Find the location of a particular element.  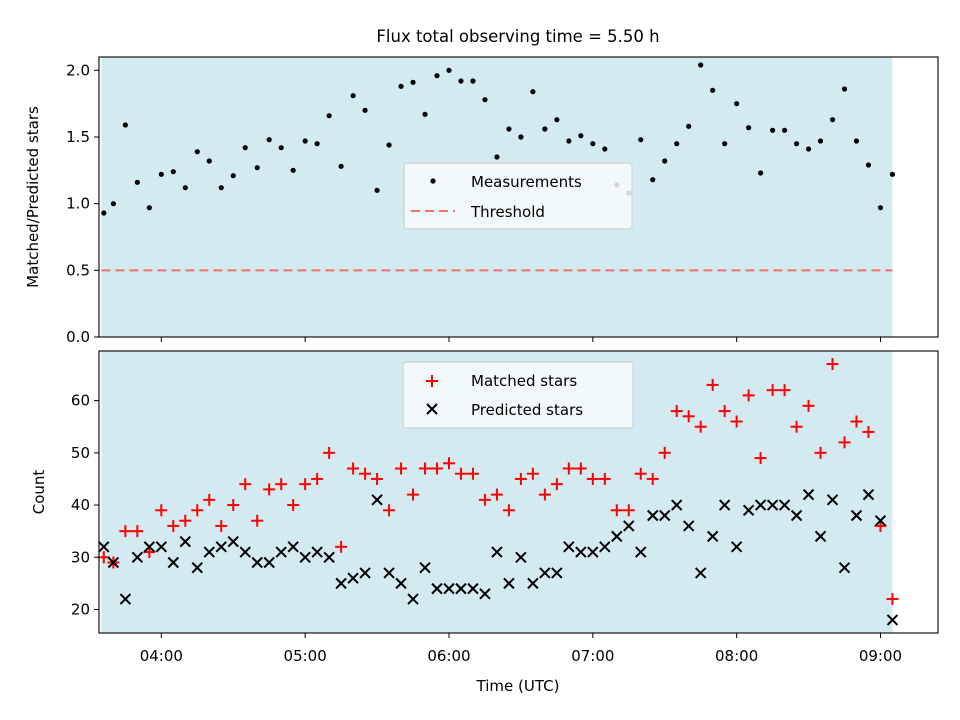

bottom-y-ticks: 20 30 40 50 60 is located at coordinates (85, 505).